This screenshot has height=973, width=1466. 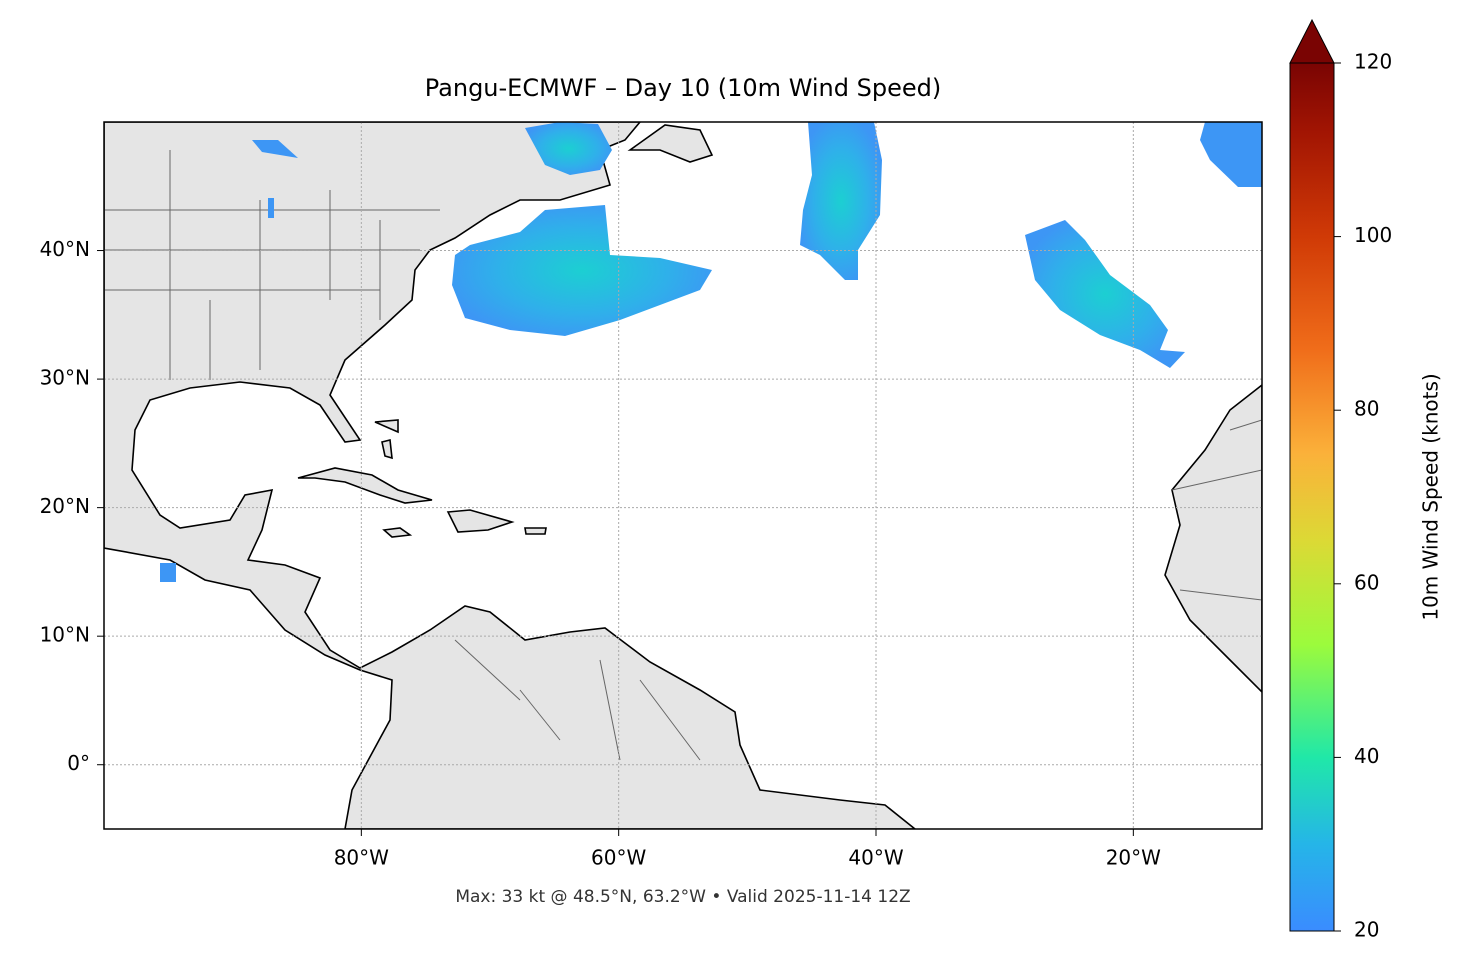 What do you see at coordinates (683, 88) in the screenshot?
I see `title: Pangu-ECMWF – Day 10 (10m Wind Speed)` at bounding box center [683, 88].